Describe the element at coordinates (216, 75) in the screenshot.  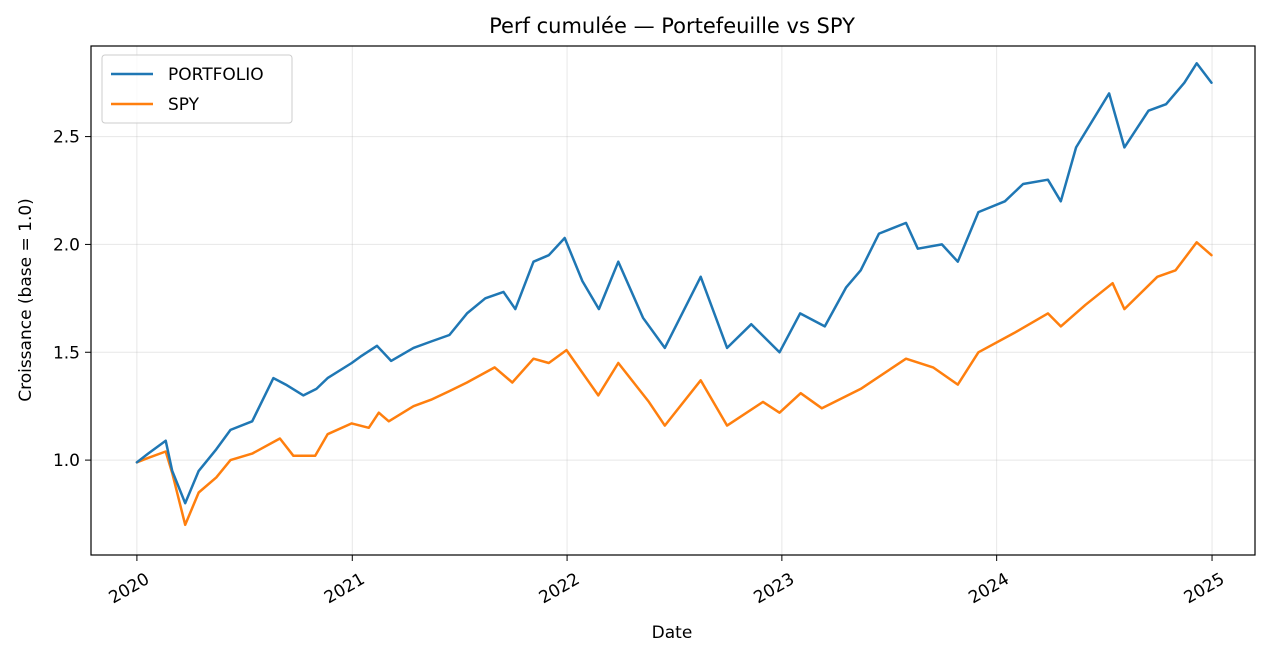
I see `legend-label-portfolio: PORTFOLIO` at that location.